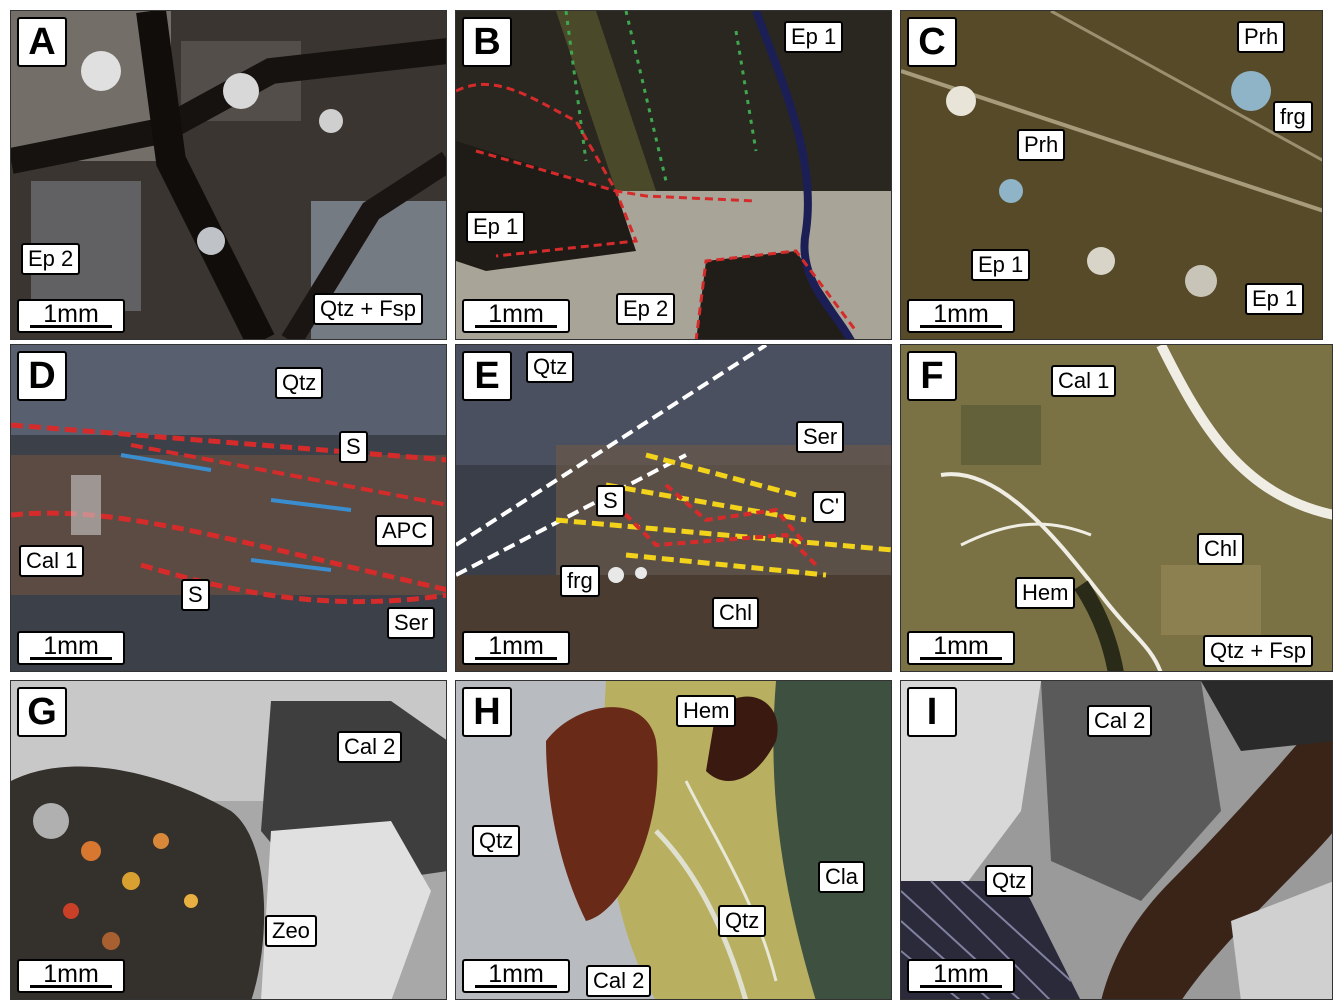  What do you see at coordinates (291, 931) in the screenshot?
I see `mineral-label: Zeo` at bounding box center [291, 931].